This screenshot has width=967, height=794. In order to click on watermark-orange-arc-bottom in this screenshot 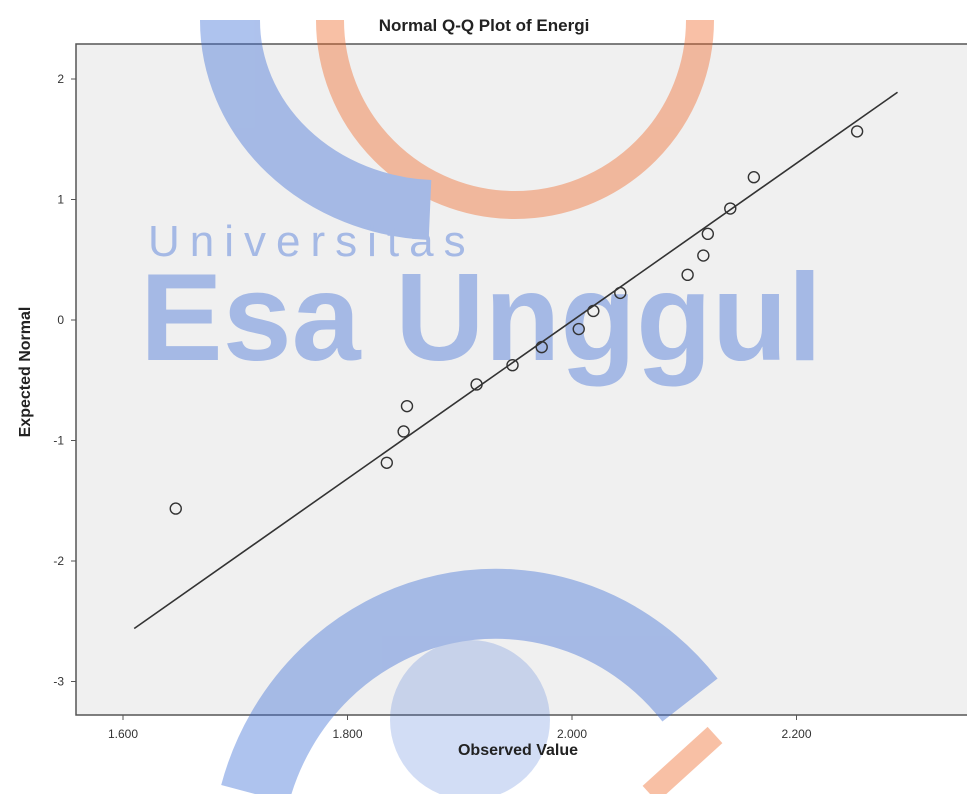, I will do `click(682, 760)`.